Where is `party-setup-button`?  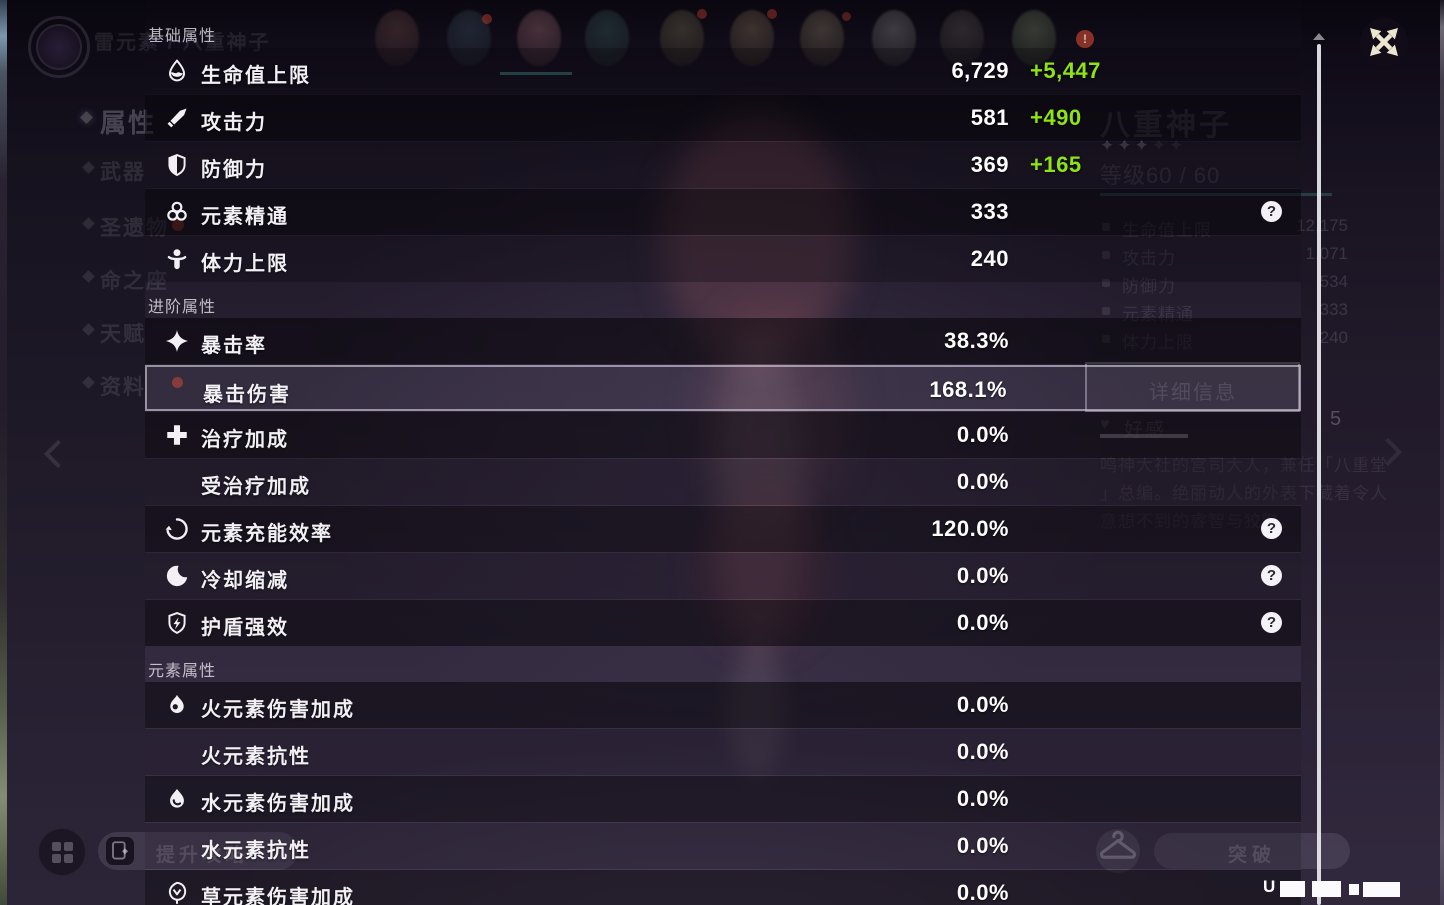 party-setup-button is located at coordinates (62, 852).